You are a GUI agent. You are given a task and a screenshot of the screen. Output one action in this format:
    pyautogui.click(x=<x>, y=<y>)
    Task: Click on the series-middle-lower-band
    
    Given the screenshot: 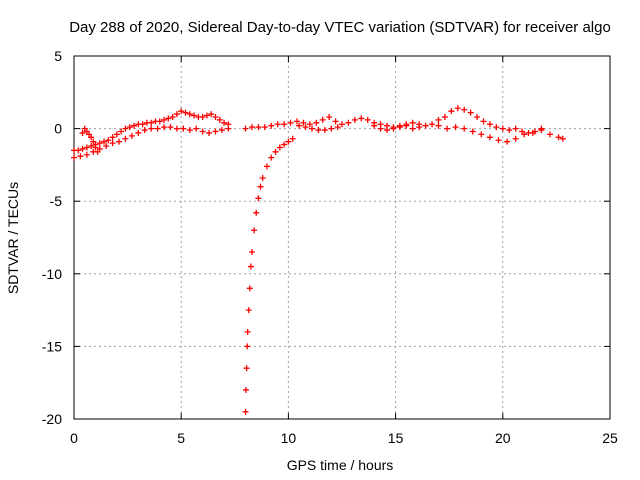 What is the action you would take?
    pyautogui.click(x=359, y=128)
    